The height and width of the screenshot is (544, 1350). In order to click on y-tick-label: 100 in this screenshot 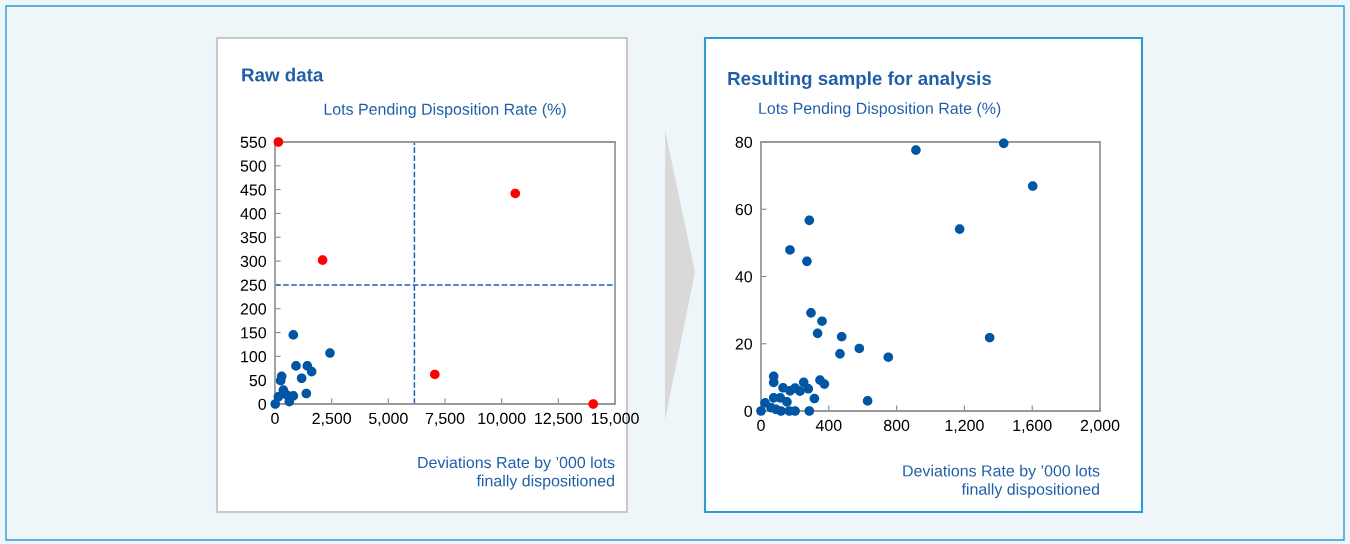, I will do `click(254, 357)`.